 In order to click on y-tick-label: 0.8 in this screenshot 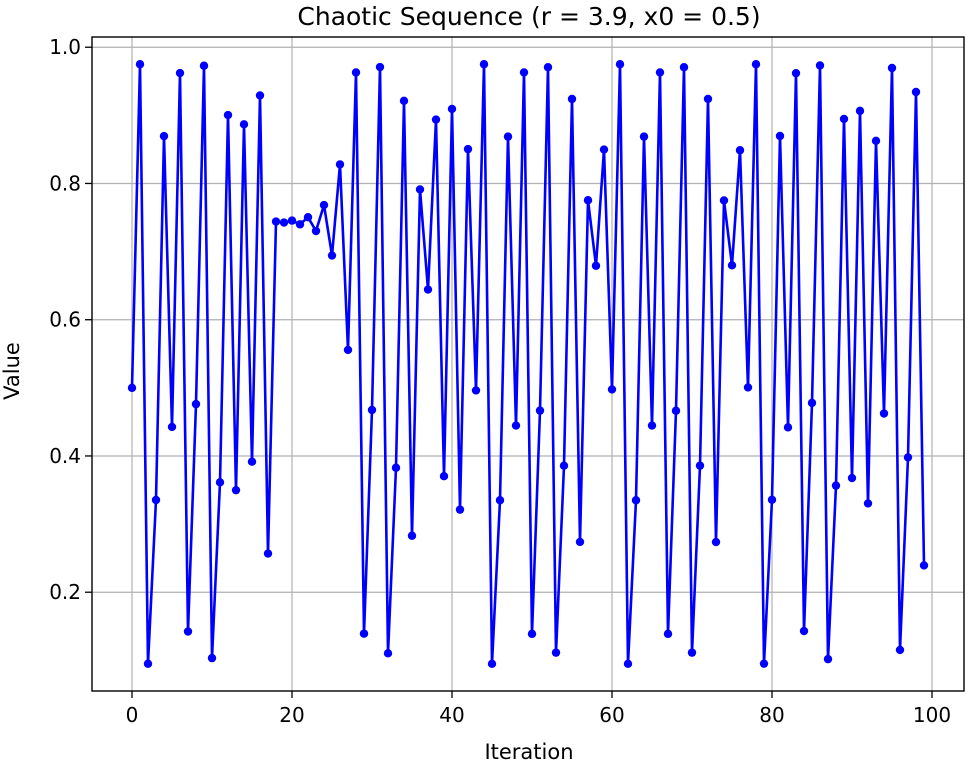, I will do `click(65, 183)`.